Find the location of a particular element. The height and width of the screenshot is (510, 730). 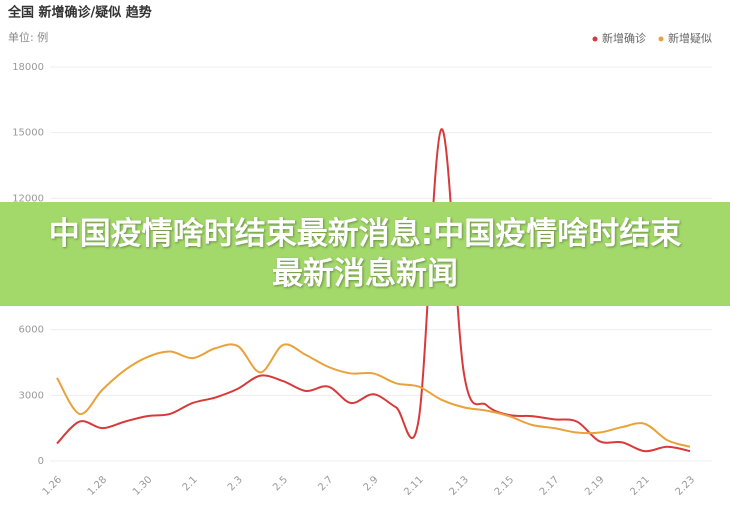

x-tick-label: 1.30 is located at coordinates (143, 486).